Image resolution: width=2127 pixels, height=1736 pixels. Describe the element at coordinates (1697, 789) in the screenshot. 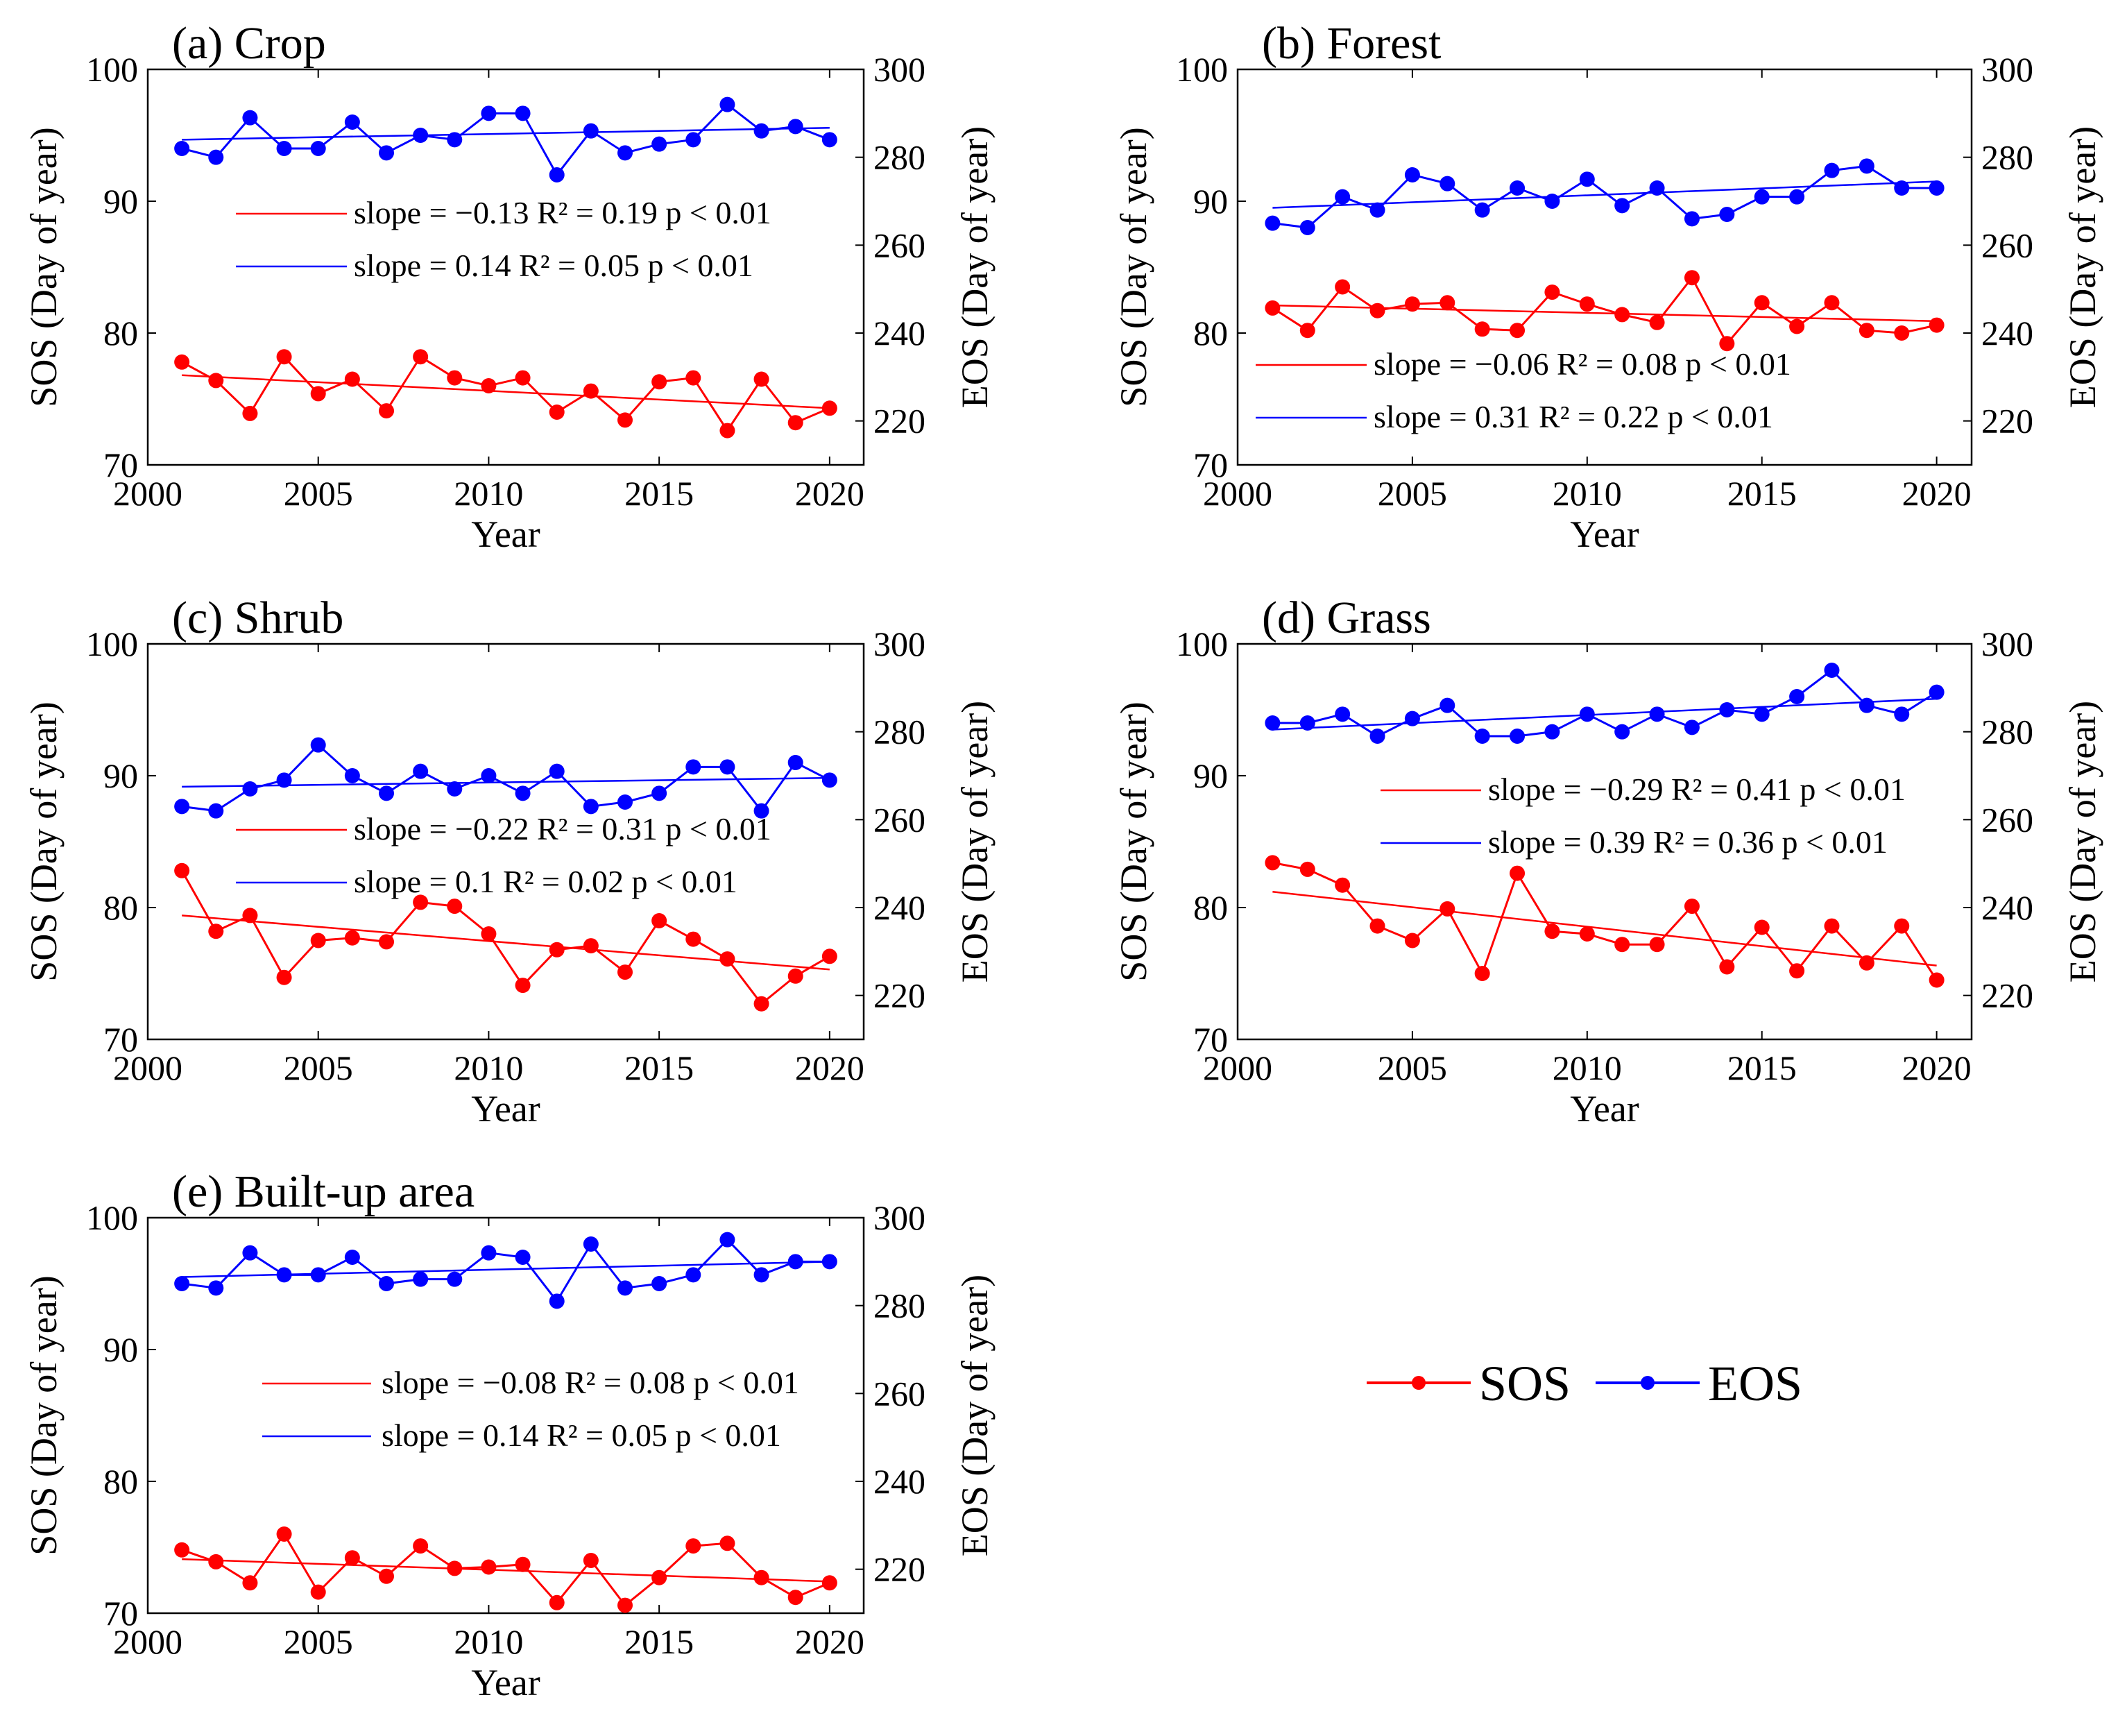

I see `annotation-text: slope = −0.29 R² = 0.41 p < 0.01` at that location.